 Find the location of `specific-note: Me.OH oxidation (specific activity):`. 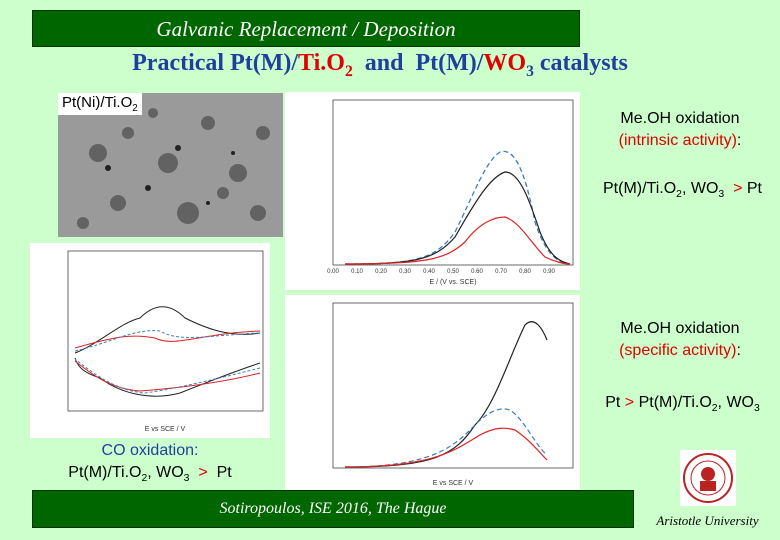

specific-note: Me.OH oxidation (specific activity): is located at coordinates (680, 340).